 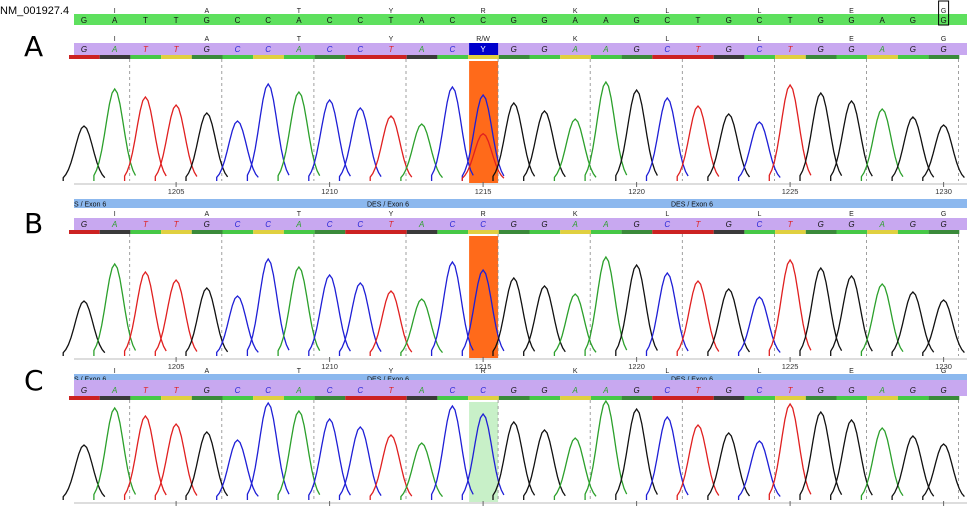 What do you see at coordinates (206, 214) in the screenshot?
I see `amino-acid-label: A` at bounding box center [206, 214].